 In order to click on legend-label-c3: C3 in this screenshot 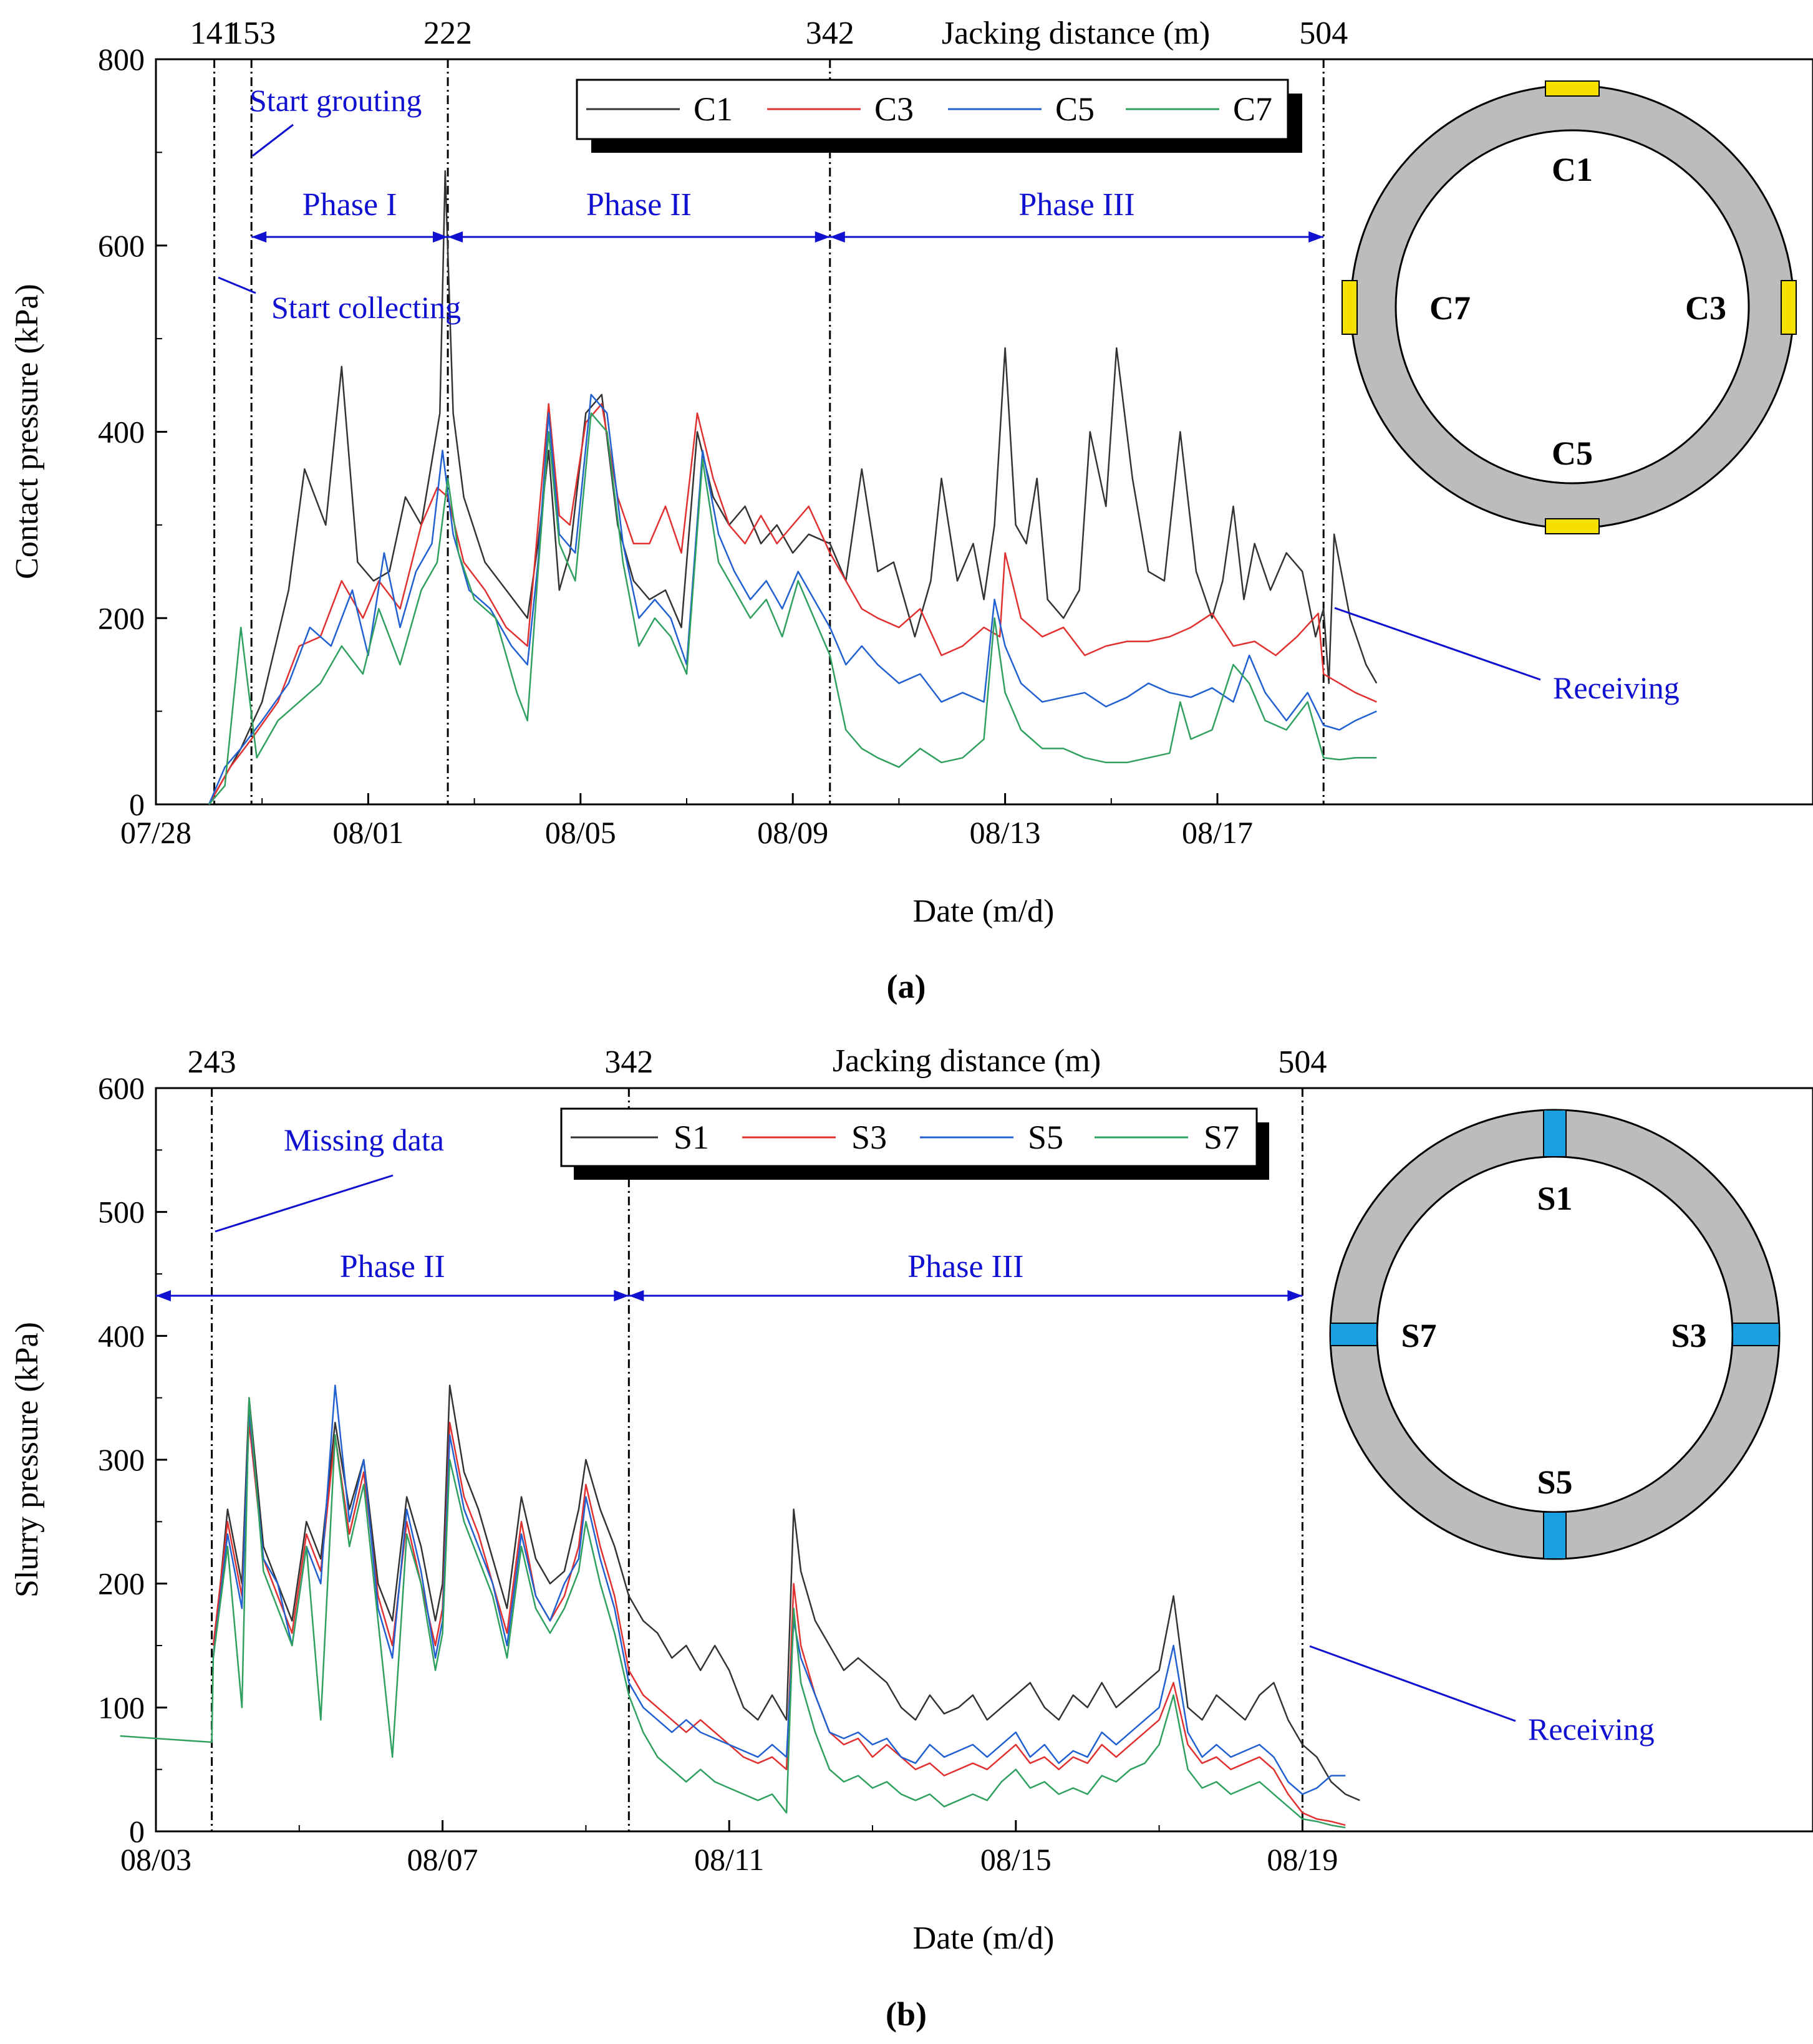, I will do `click(894, 109)`.